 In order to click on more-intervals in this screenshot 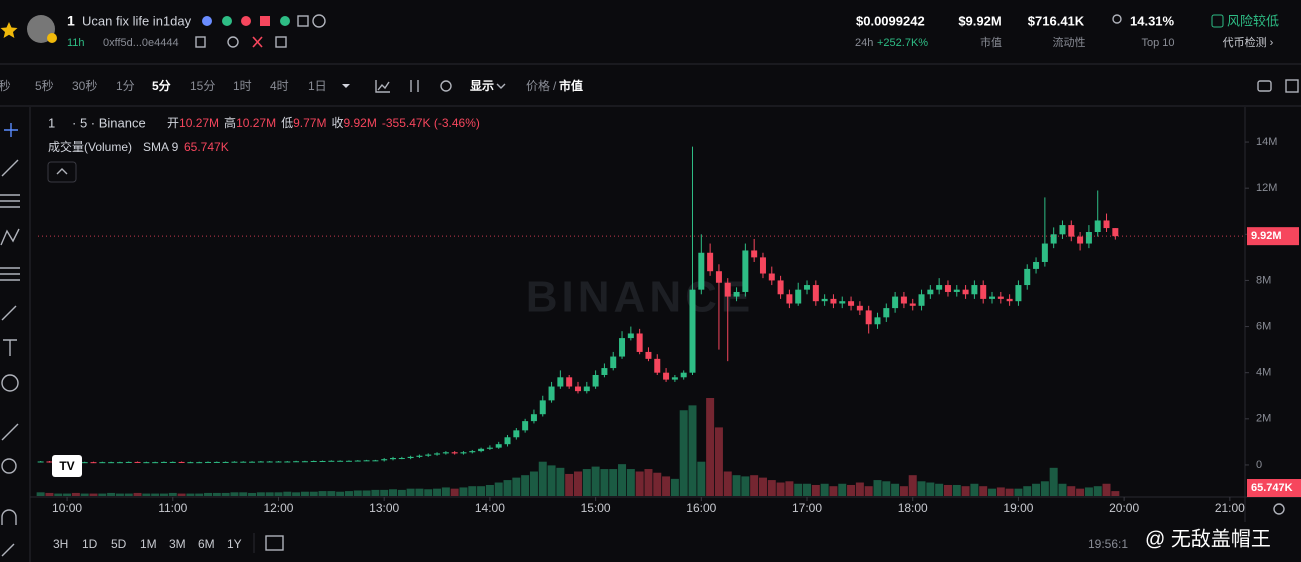, I will do `click(346, 86)`.